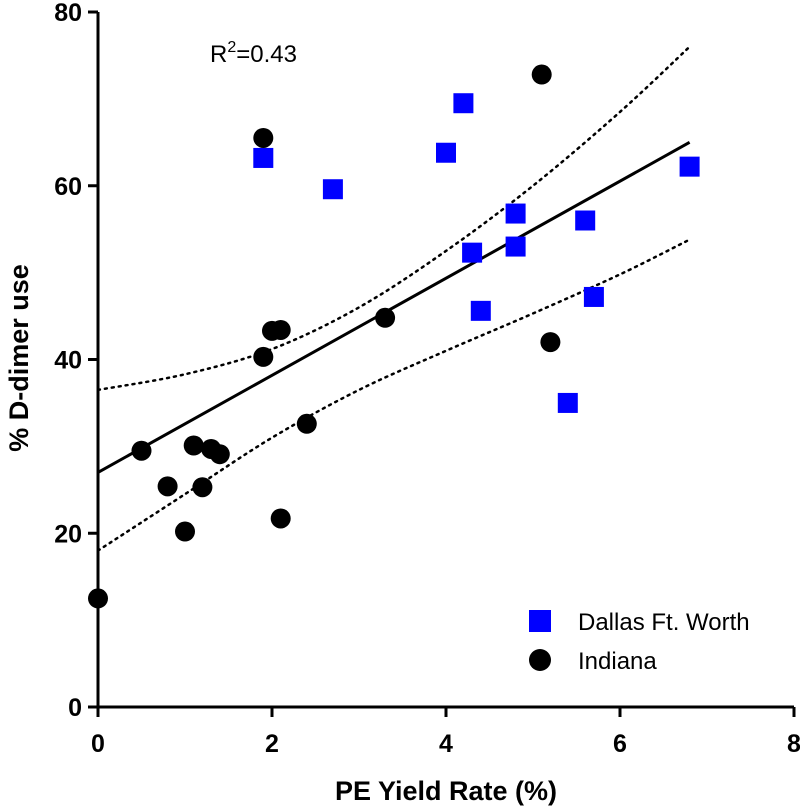  What do you see at coordinates (664, 622) in the screenshot?
I see `legend-label: Dallas Ft. Worth` at bounding box center [664, 622].